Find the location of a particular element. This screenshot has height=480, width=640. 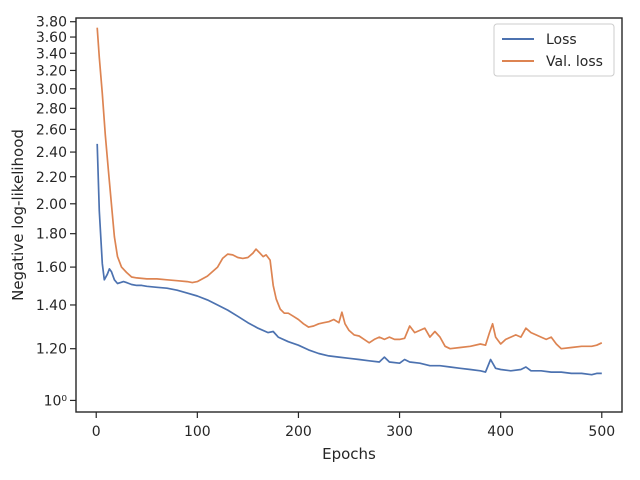

legend: Loss Val. loss is located at coordinates (554, 50).